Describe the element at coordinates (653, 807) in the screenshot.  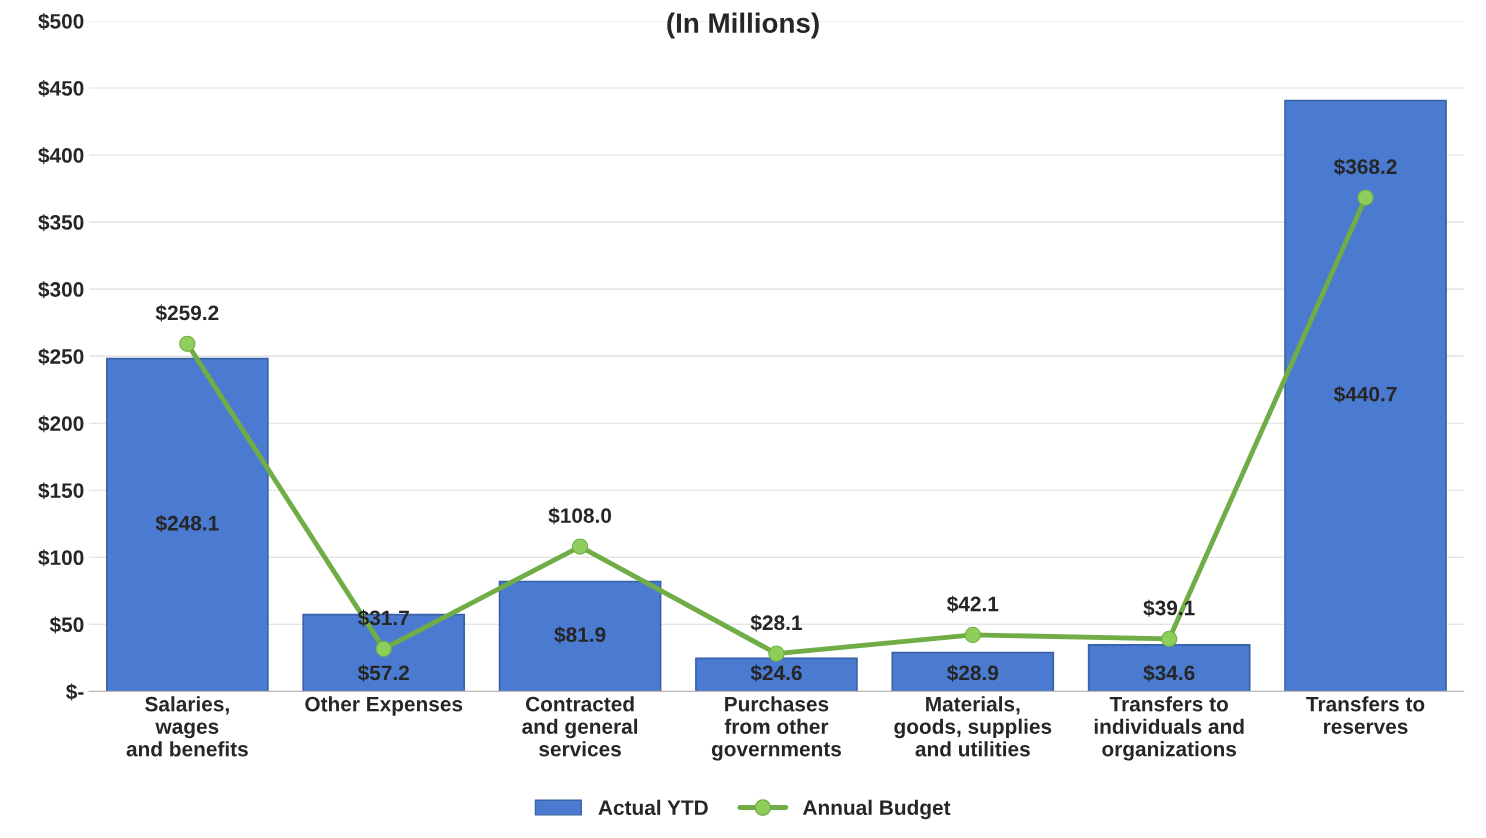
I see `legend-label: Actual YTD` at that location.